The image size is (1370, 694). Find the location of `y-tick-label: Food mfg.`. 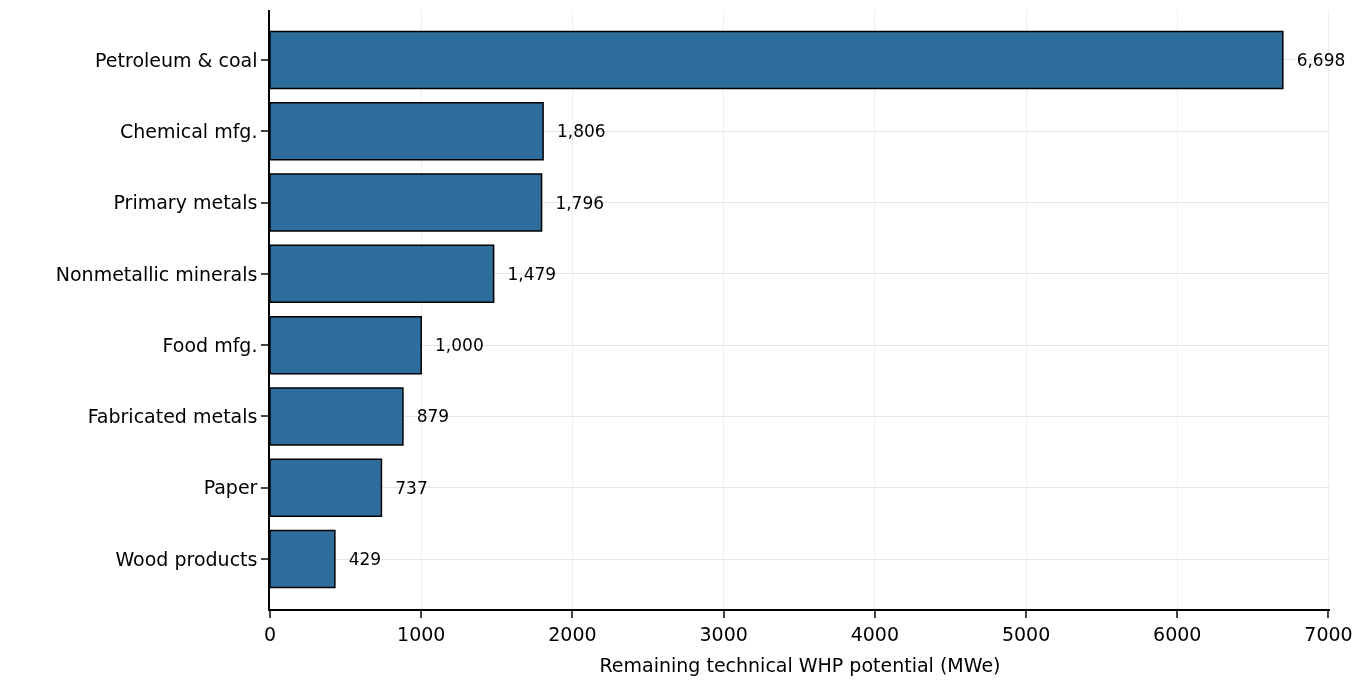

y-tick-label: Food mfg. is located at coordinates (210, 344).